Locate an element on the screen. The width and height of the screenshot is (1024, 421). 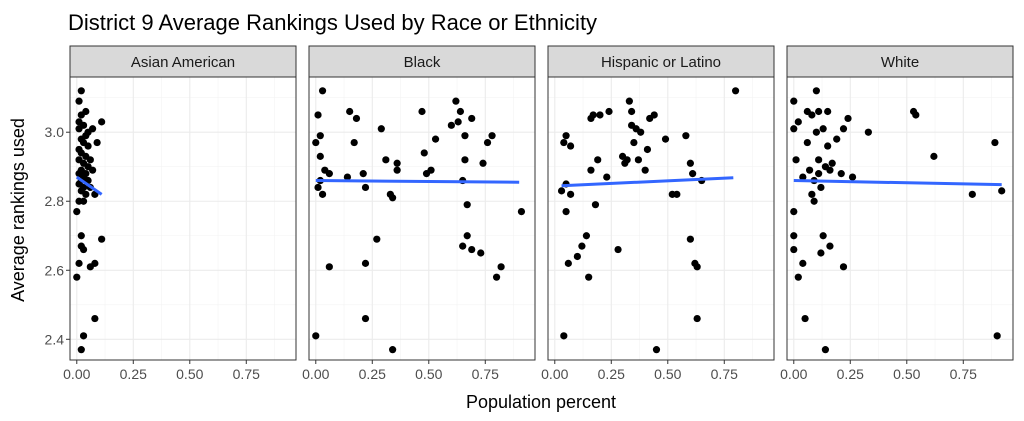
facet-strip-label: Hispanic or Latino is located at coordinates (661, 62).